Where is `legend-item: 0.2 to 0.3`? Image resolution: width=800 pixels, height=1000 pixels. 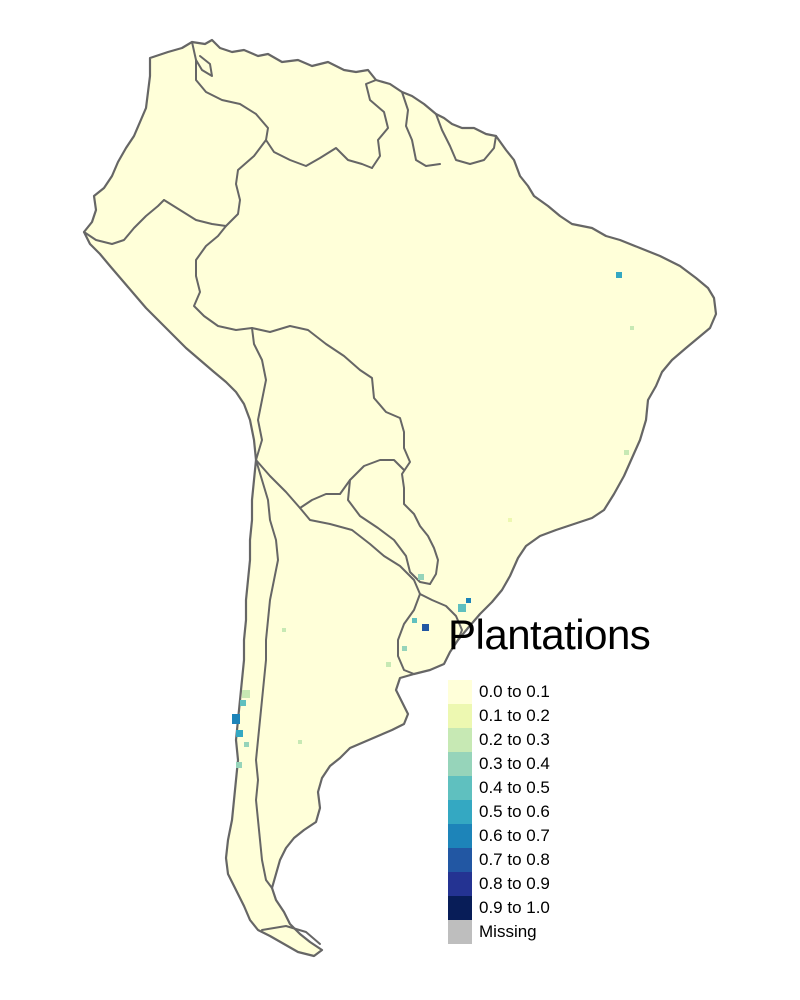 legend-item: 0.2 to 0.3 is located at coordinates (499, 740).